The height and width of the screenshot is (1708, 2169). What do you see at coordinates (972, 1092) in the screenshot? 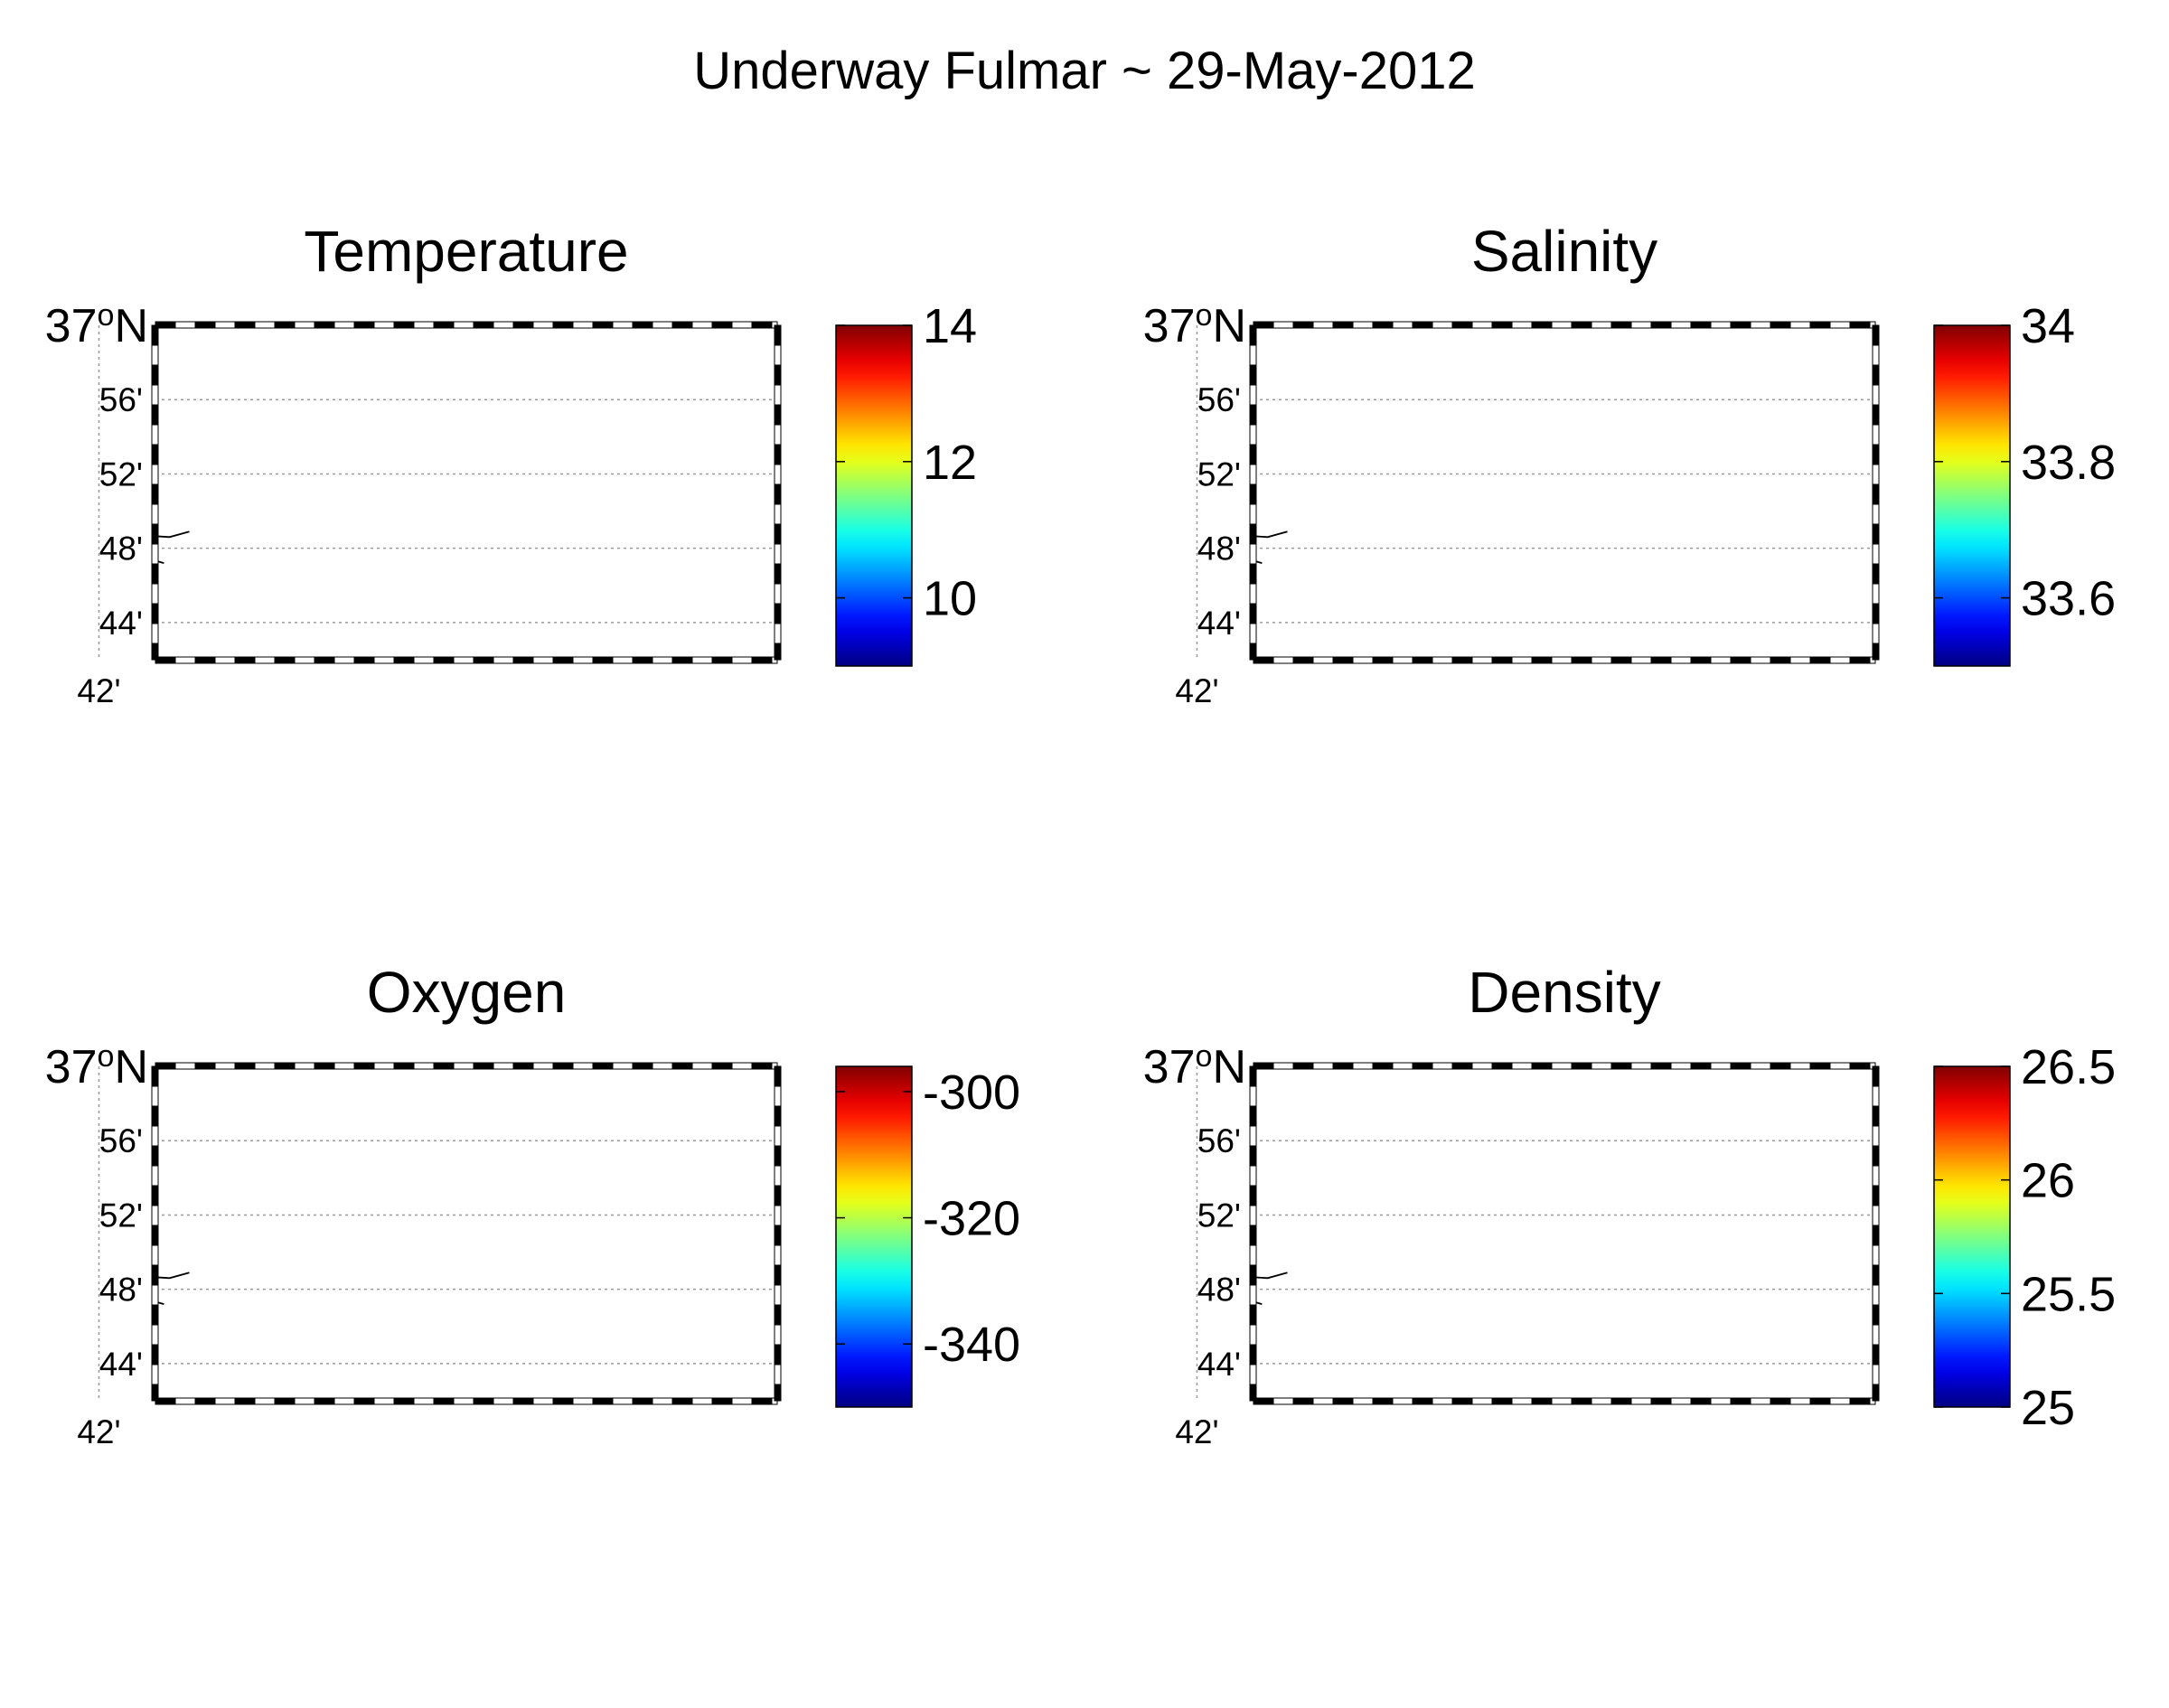
I see `colorbar-tick-label: -300` at bounding box center [972, 1092].